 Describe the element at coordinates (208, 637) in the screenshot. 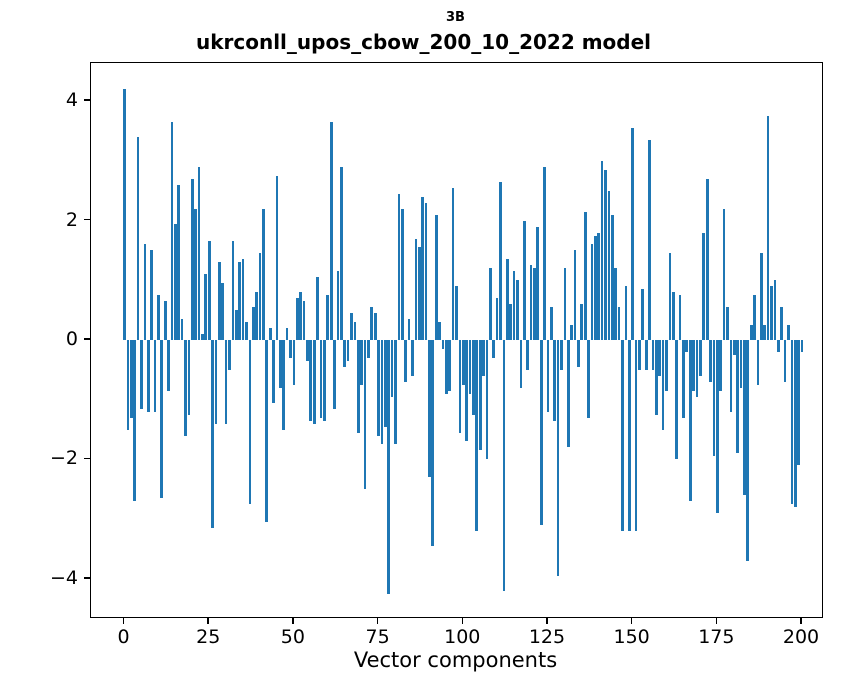

I see `x-tick-label-25: 25` at that location.